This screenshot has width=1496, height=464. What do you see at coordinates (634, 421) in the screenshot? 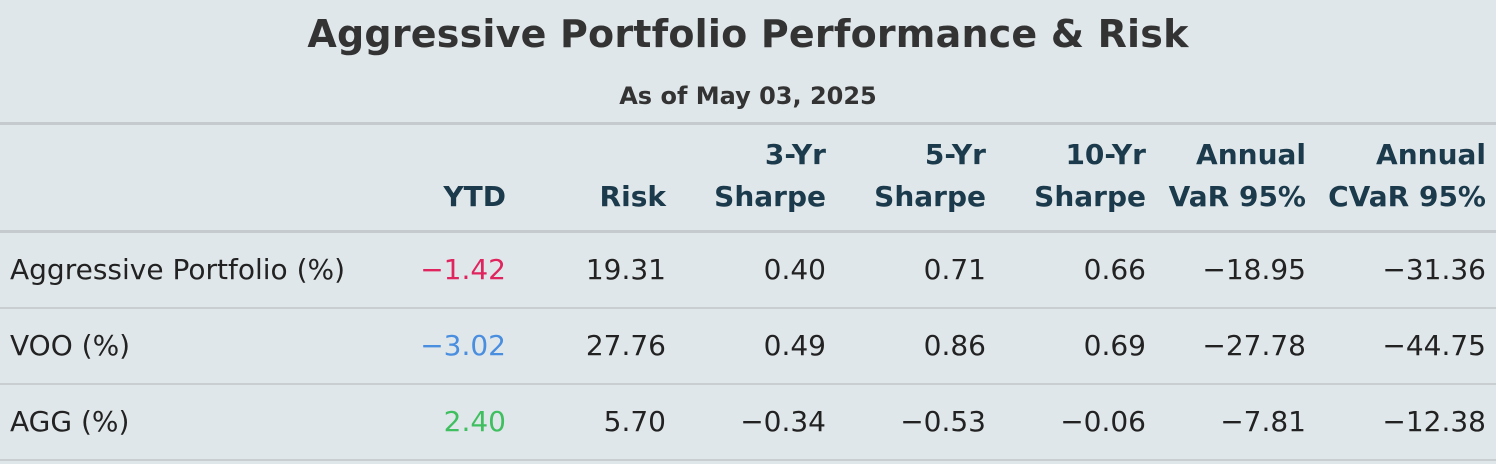
I see `cell-risk: 5.70` at bounding box center [634, 421].